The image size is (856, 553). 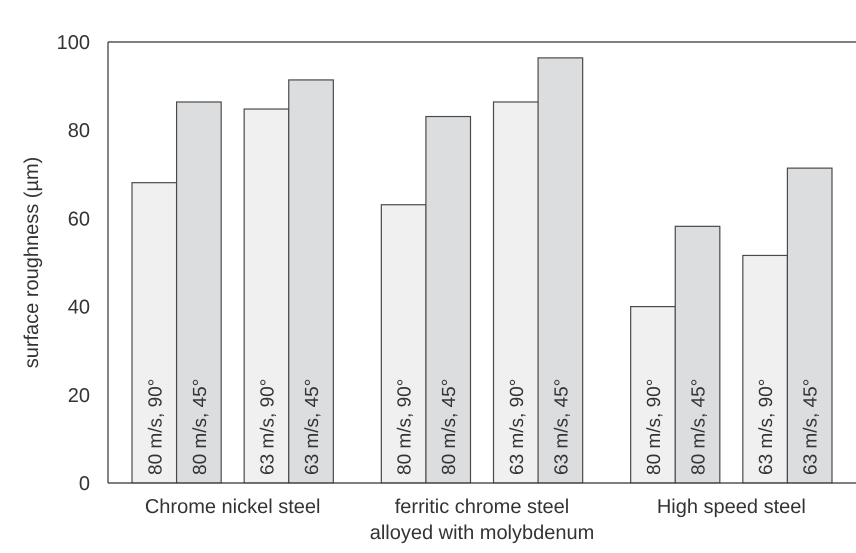 What do you see at coordinates (482, 520) in the screenshot?
I see `x-tick-label: ferritic chrome steel alloyed with molybdenum` at bounding box center [482, 520].